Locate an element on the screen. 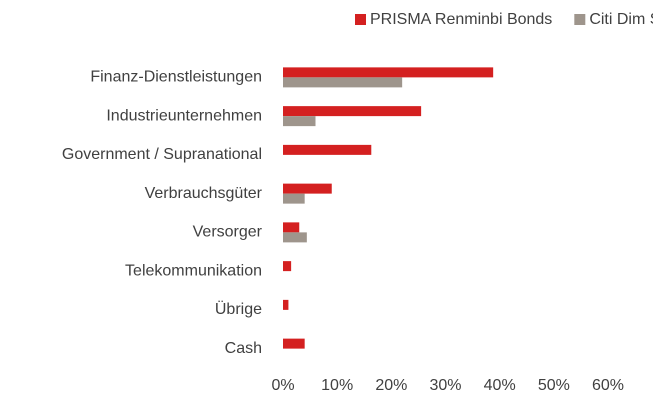 The image size is (653, 405). category-label: Cash is located at coordinates (243, 348).